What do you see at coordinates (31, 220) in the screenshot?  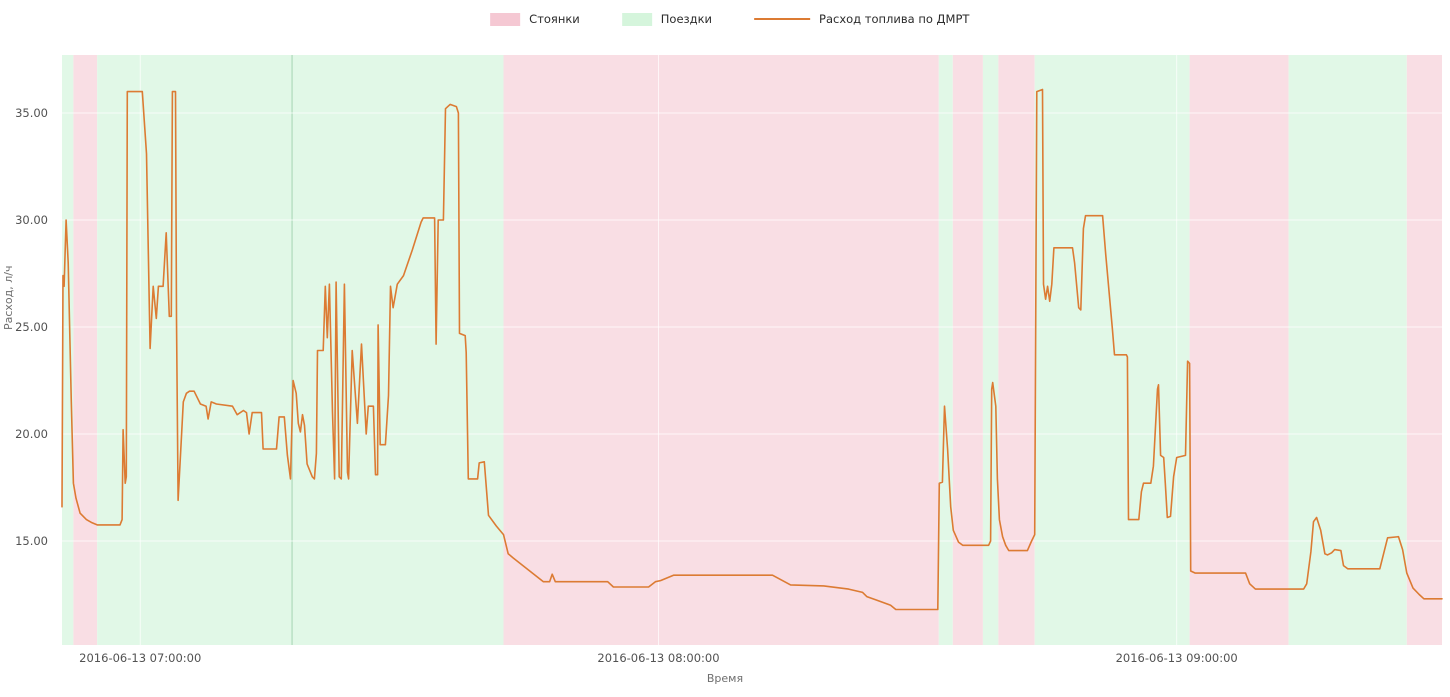 I see `y-tick-label: 30.00` at bounding box center [31, 220].